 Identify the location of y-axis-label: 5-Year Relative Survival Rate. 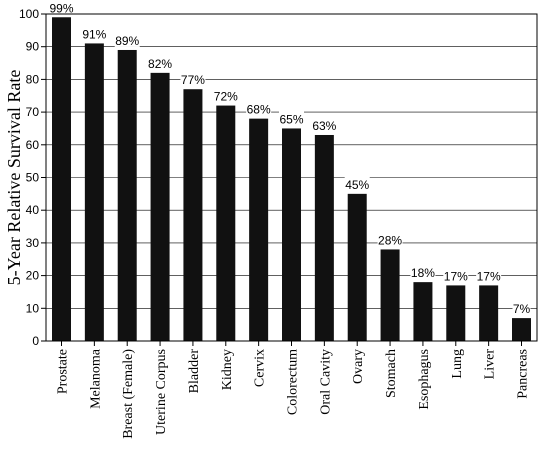
(14, 178).